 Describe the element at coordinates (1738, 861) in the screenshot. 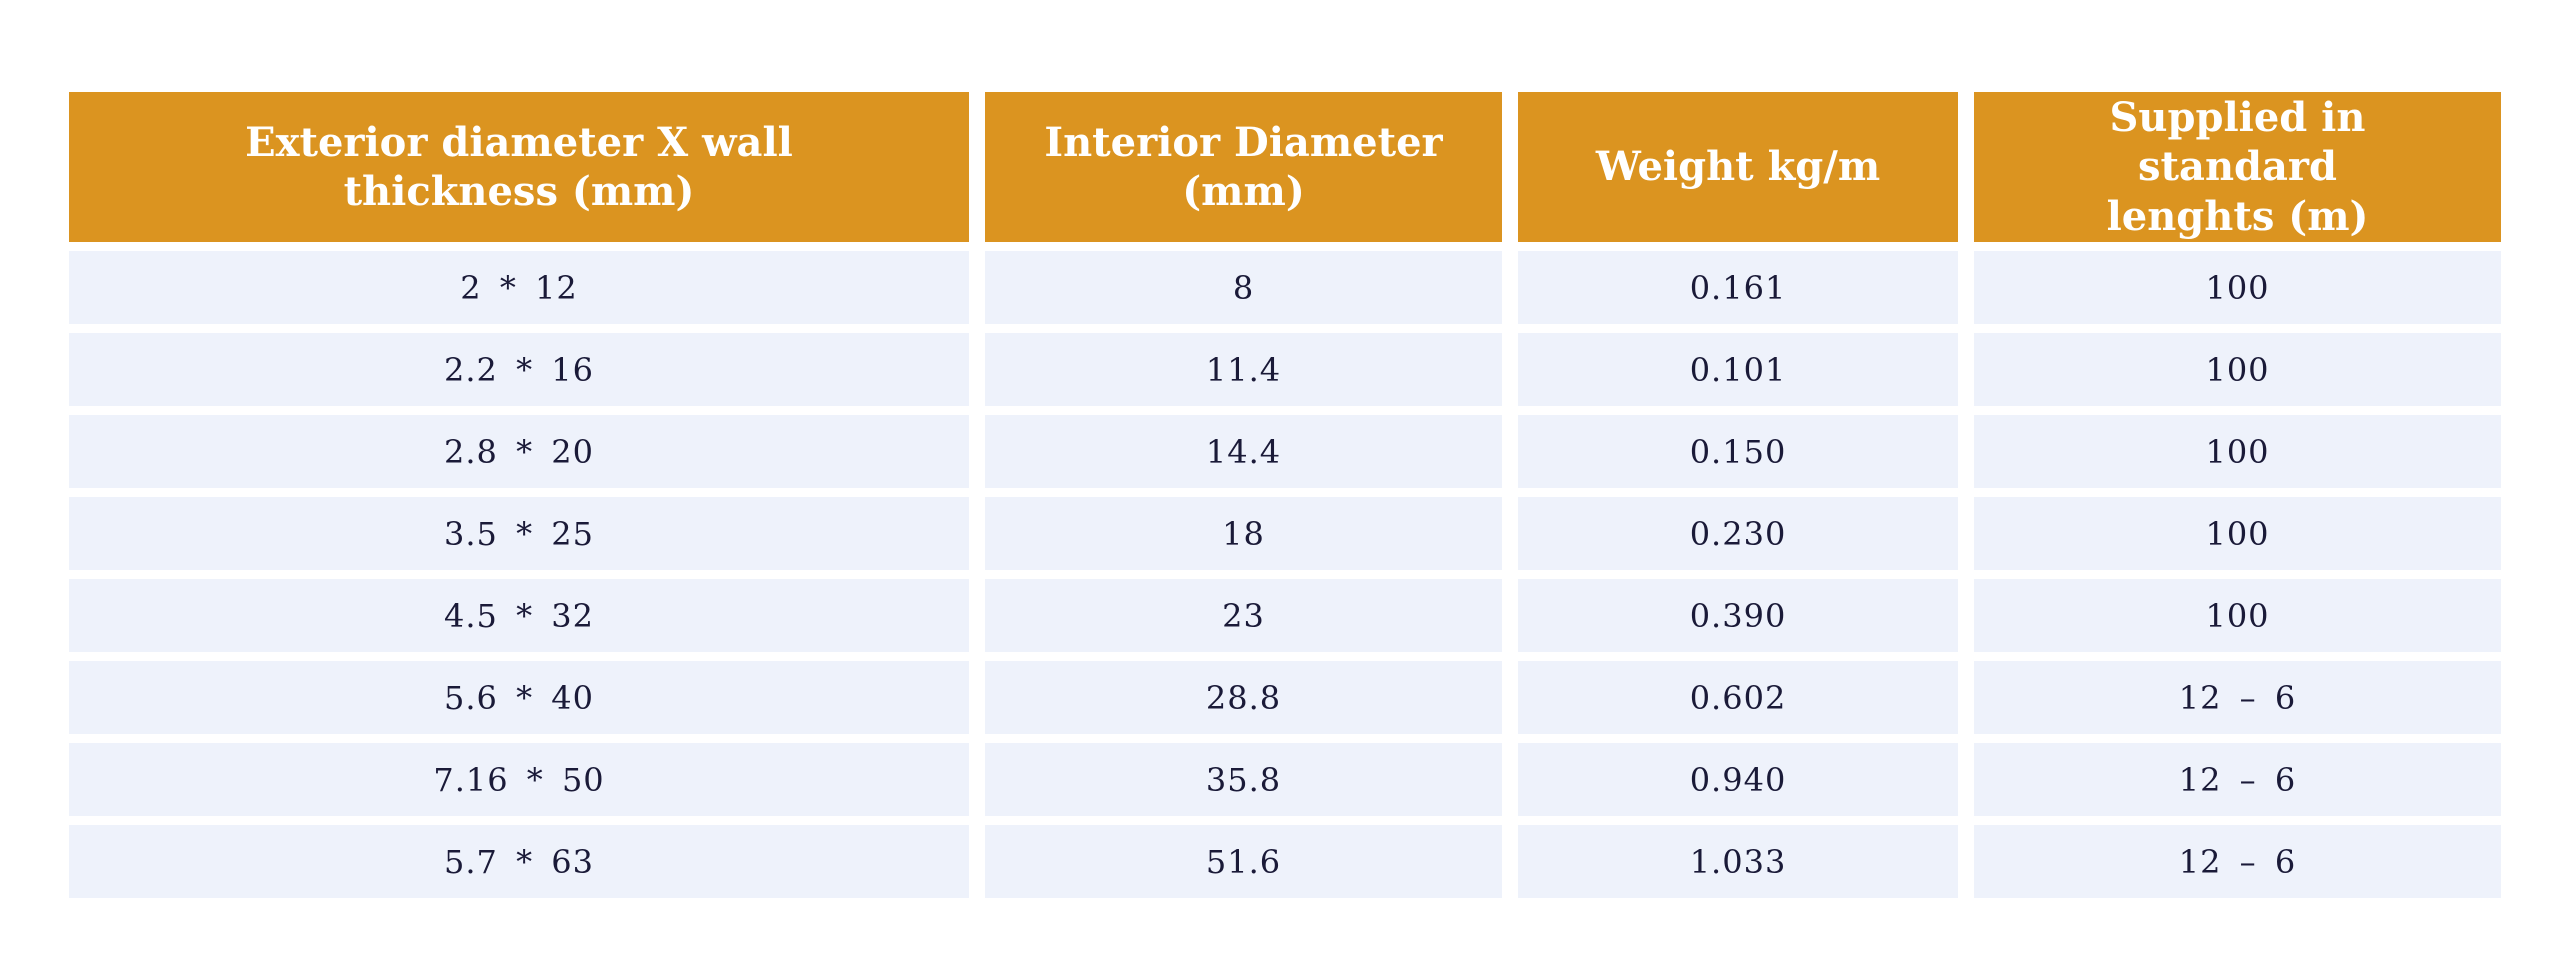

I see `table-cell: 1.033` at that location.